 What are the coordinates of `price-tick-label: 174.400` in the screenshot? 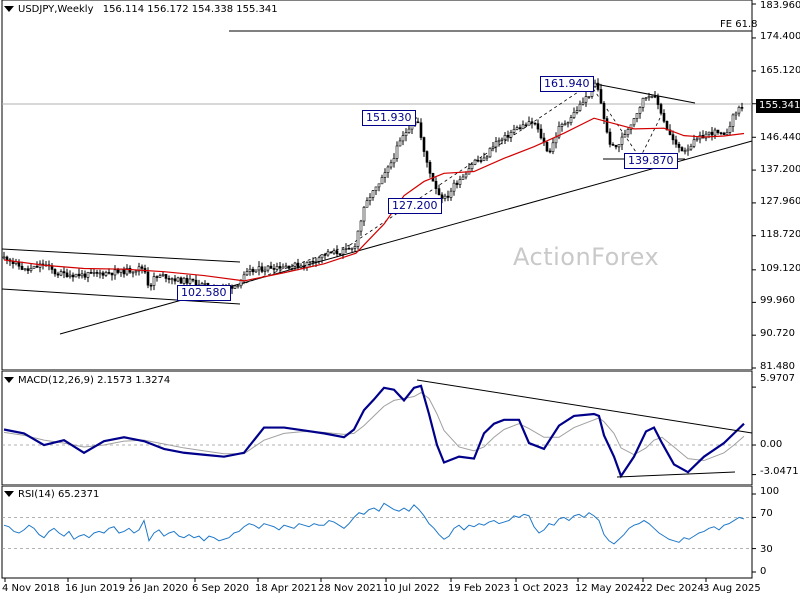 It's located at (780, 36).